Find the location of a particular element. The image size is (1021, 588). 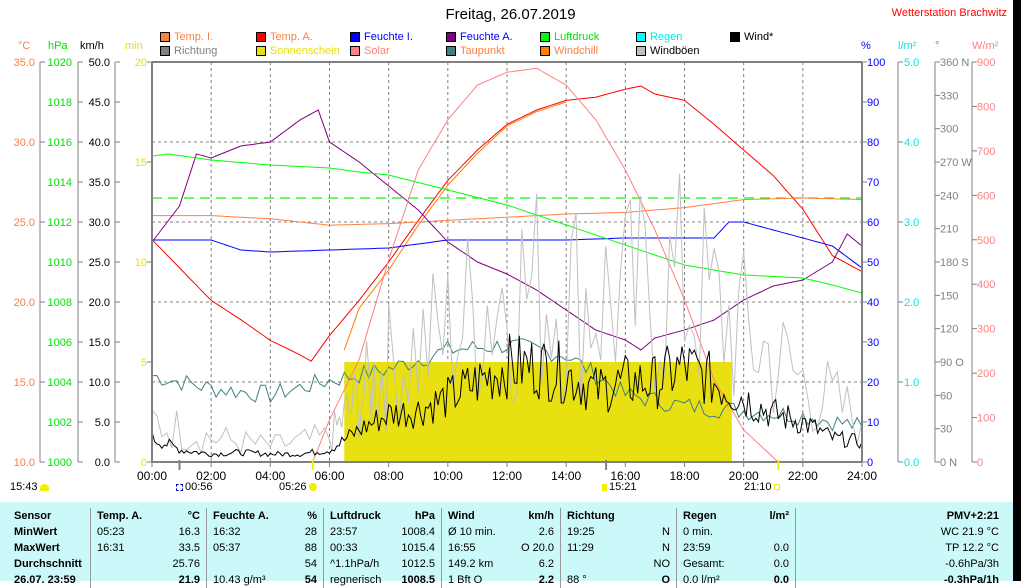

axis-label-solar: 400 is located at coordinates (986, 285).